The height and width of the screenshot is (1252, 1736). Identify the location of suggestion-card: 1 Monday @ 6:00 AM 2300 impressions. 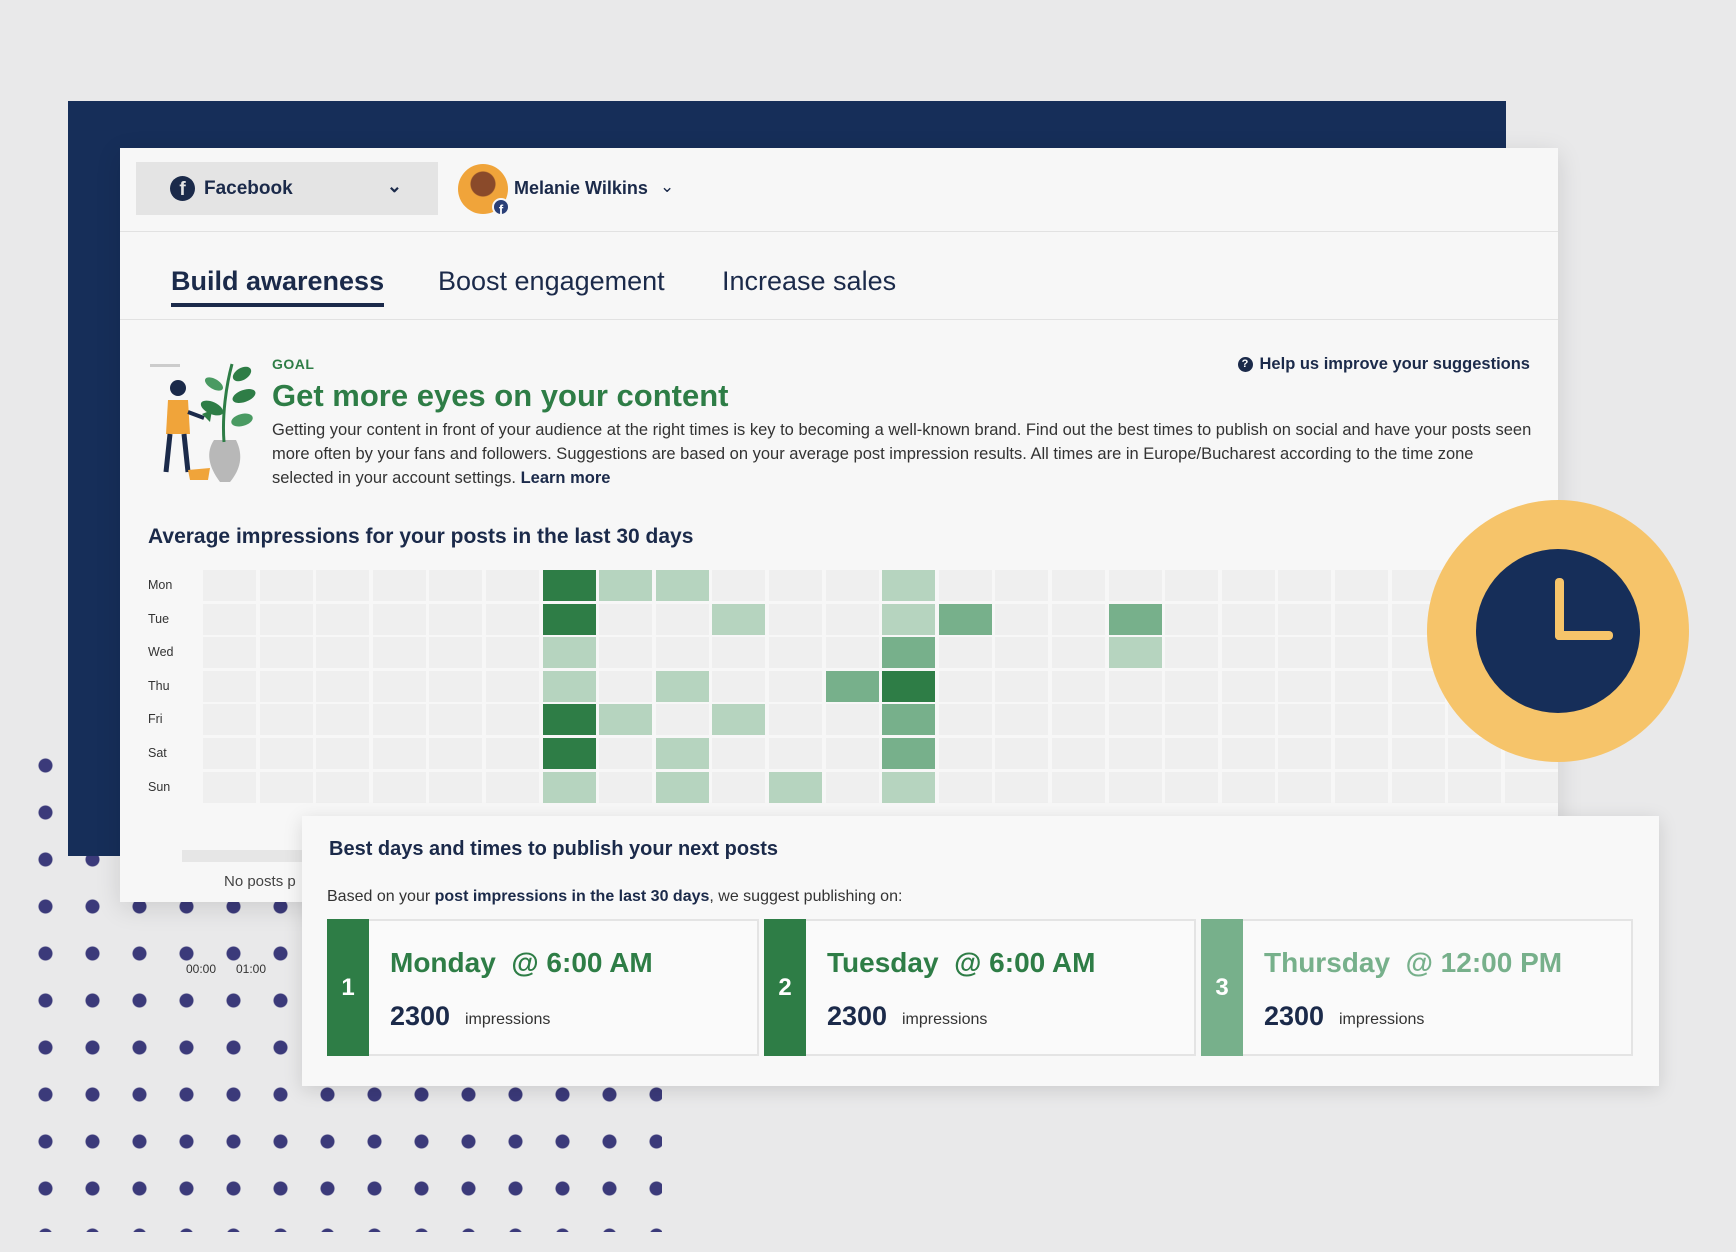
(543, 987).